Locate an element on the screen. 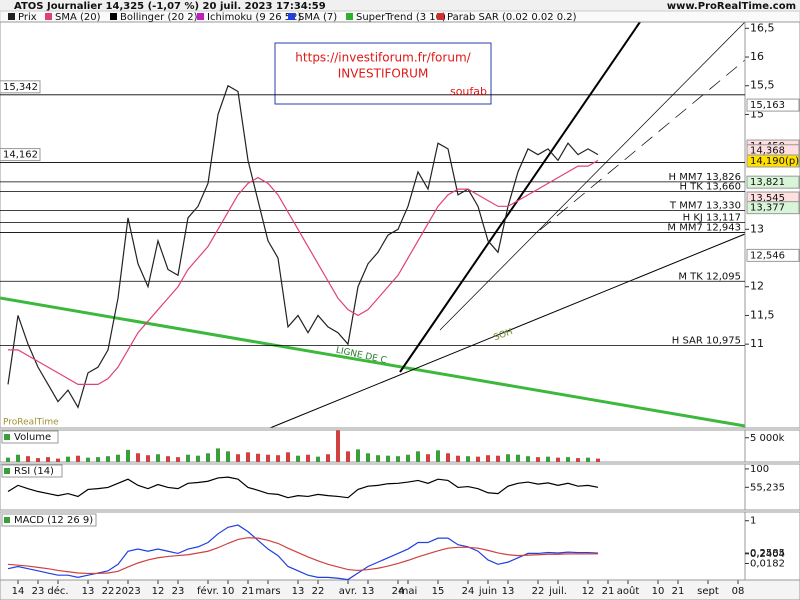  level-label-box is located at coordinates (20, 87).